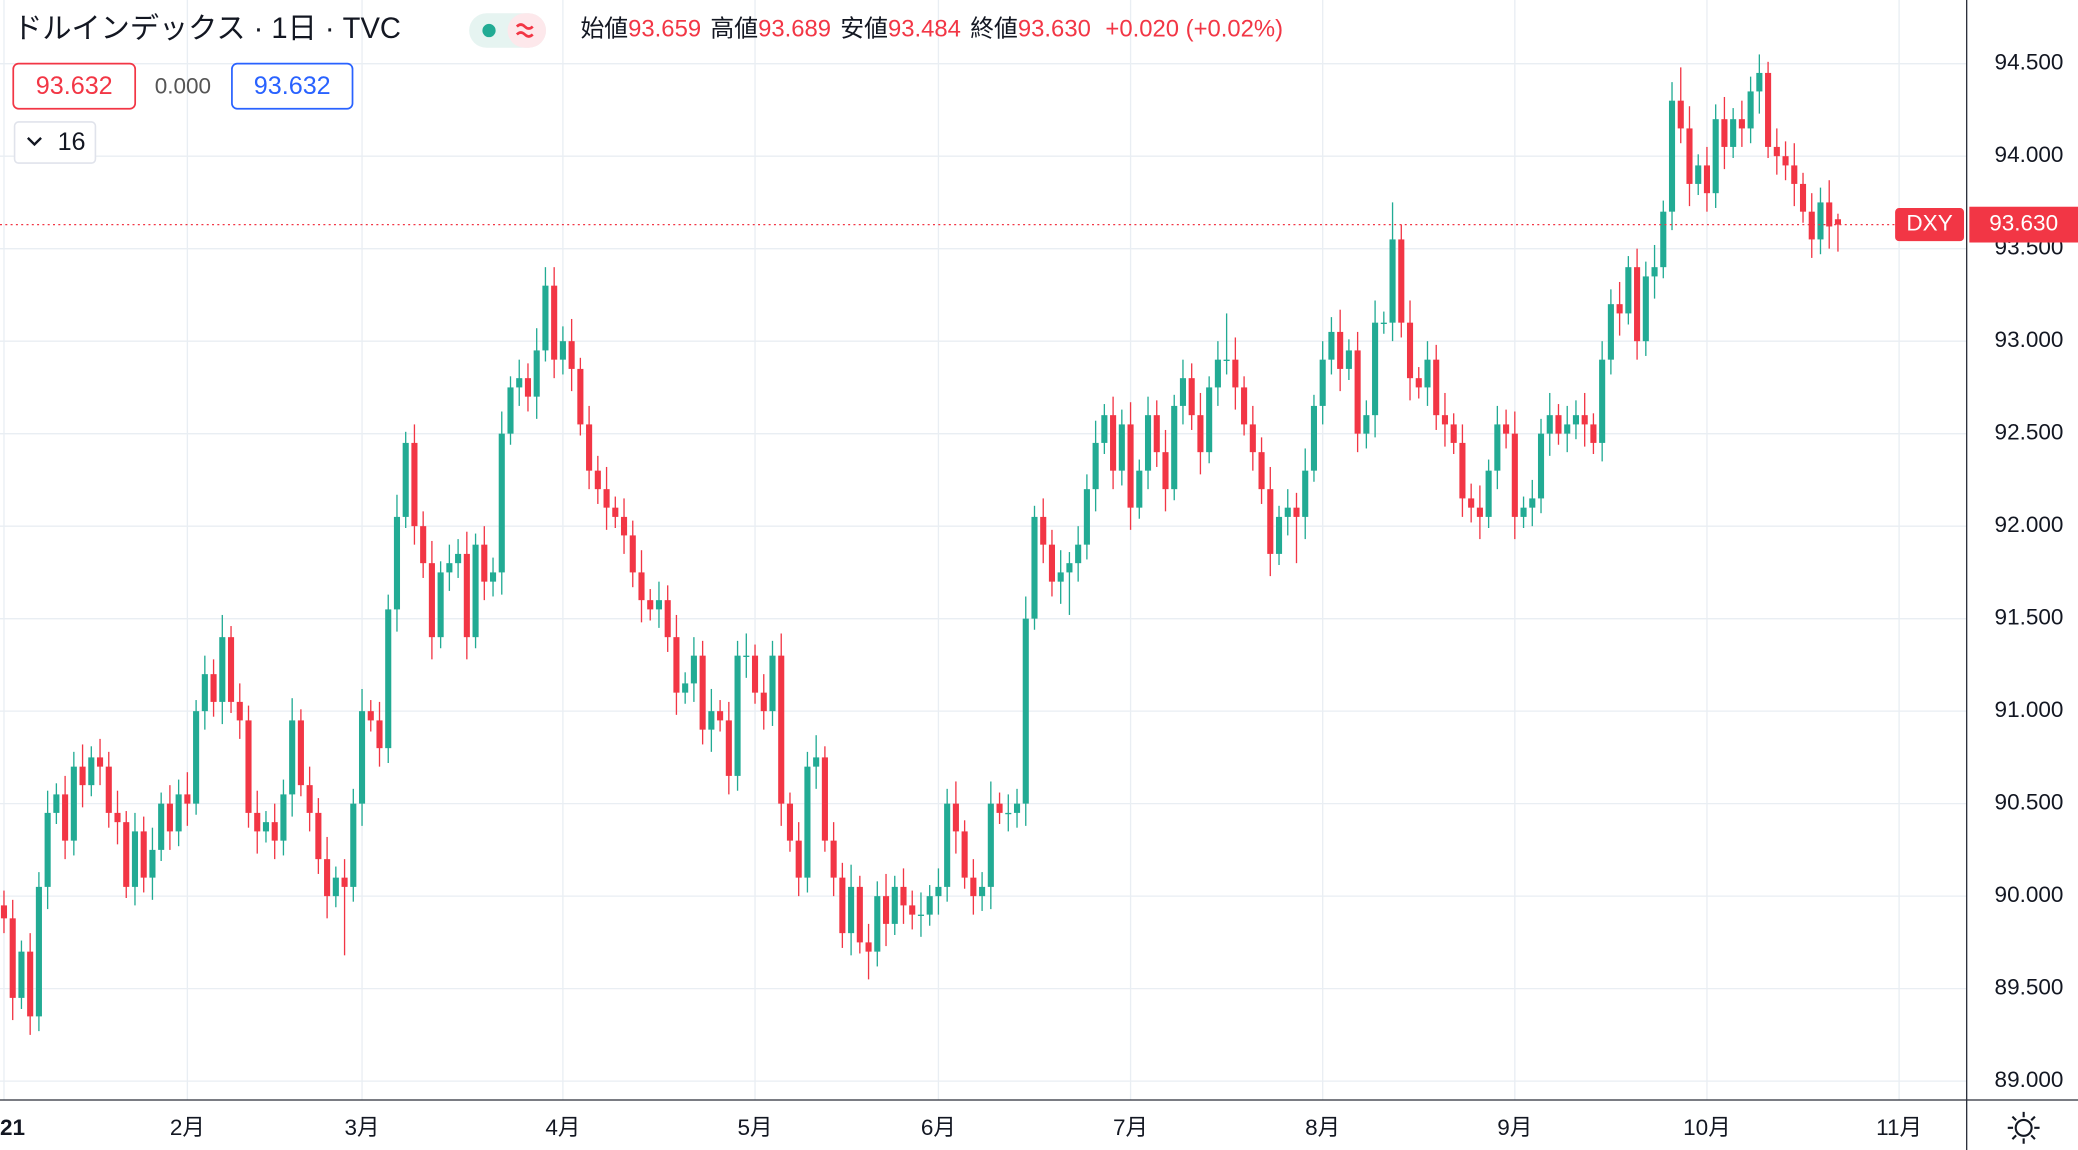  What do you see at coordinates (664, 29) in the screenshot?
I see `open-value: 93.659` at bounding box center [664, 29].